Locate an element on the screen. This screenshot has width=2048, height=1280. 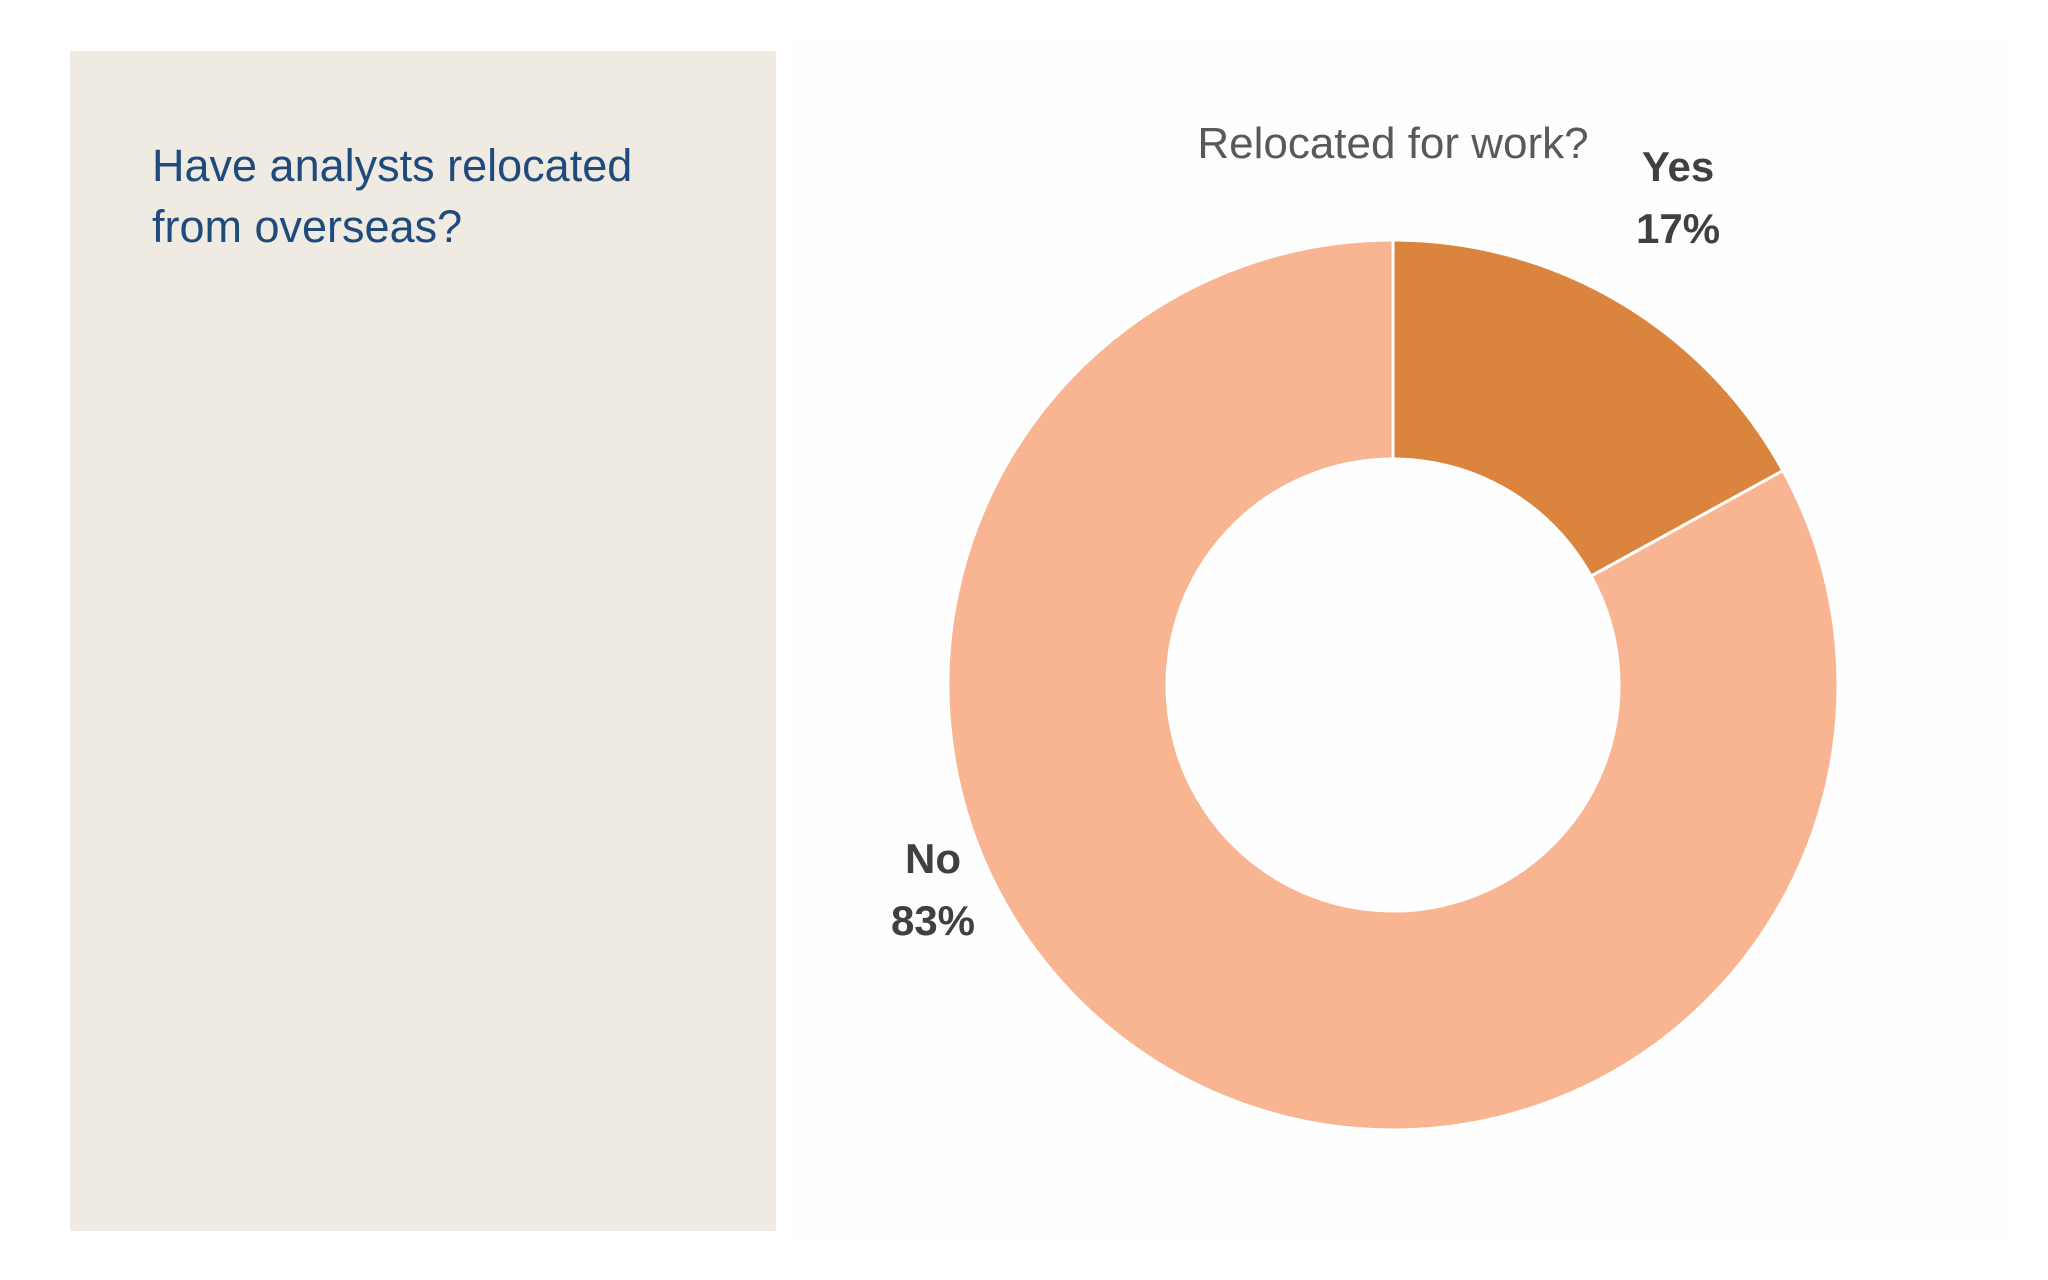
data-label-yes-category: Yes is located at coordinates (1678, 166).